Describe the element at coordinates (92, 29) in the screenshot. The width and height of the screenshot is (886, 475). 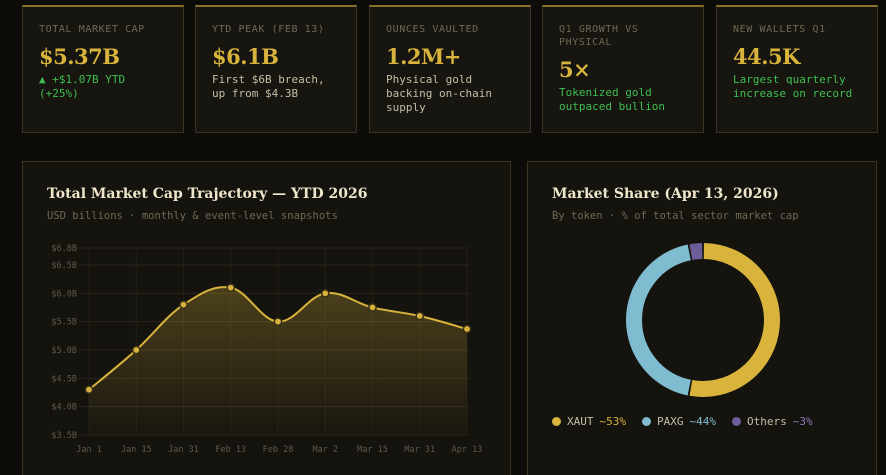
I see `kpi-label: TOTAL MARKET CAP` at that location.